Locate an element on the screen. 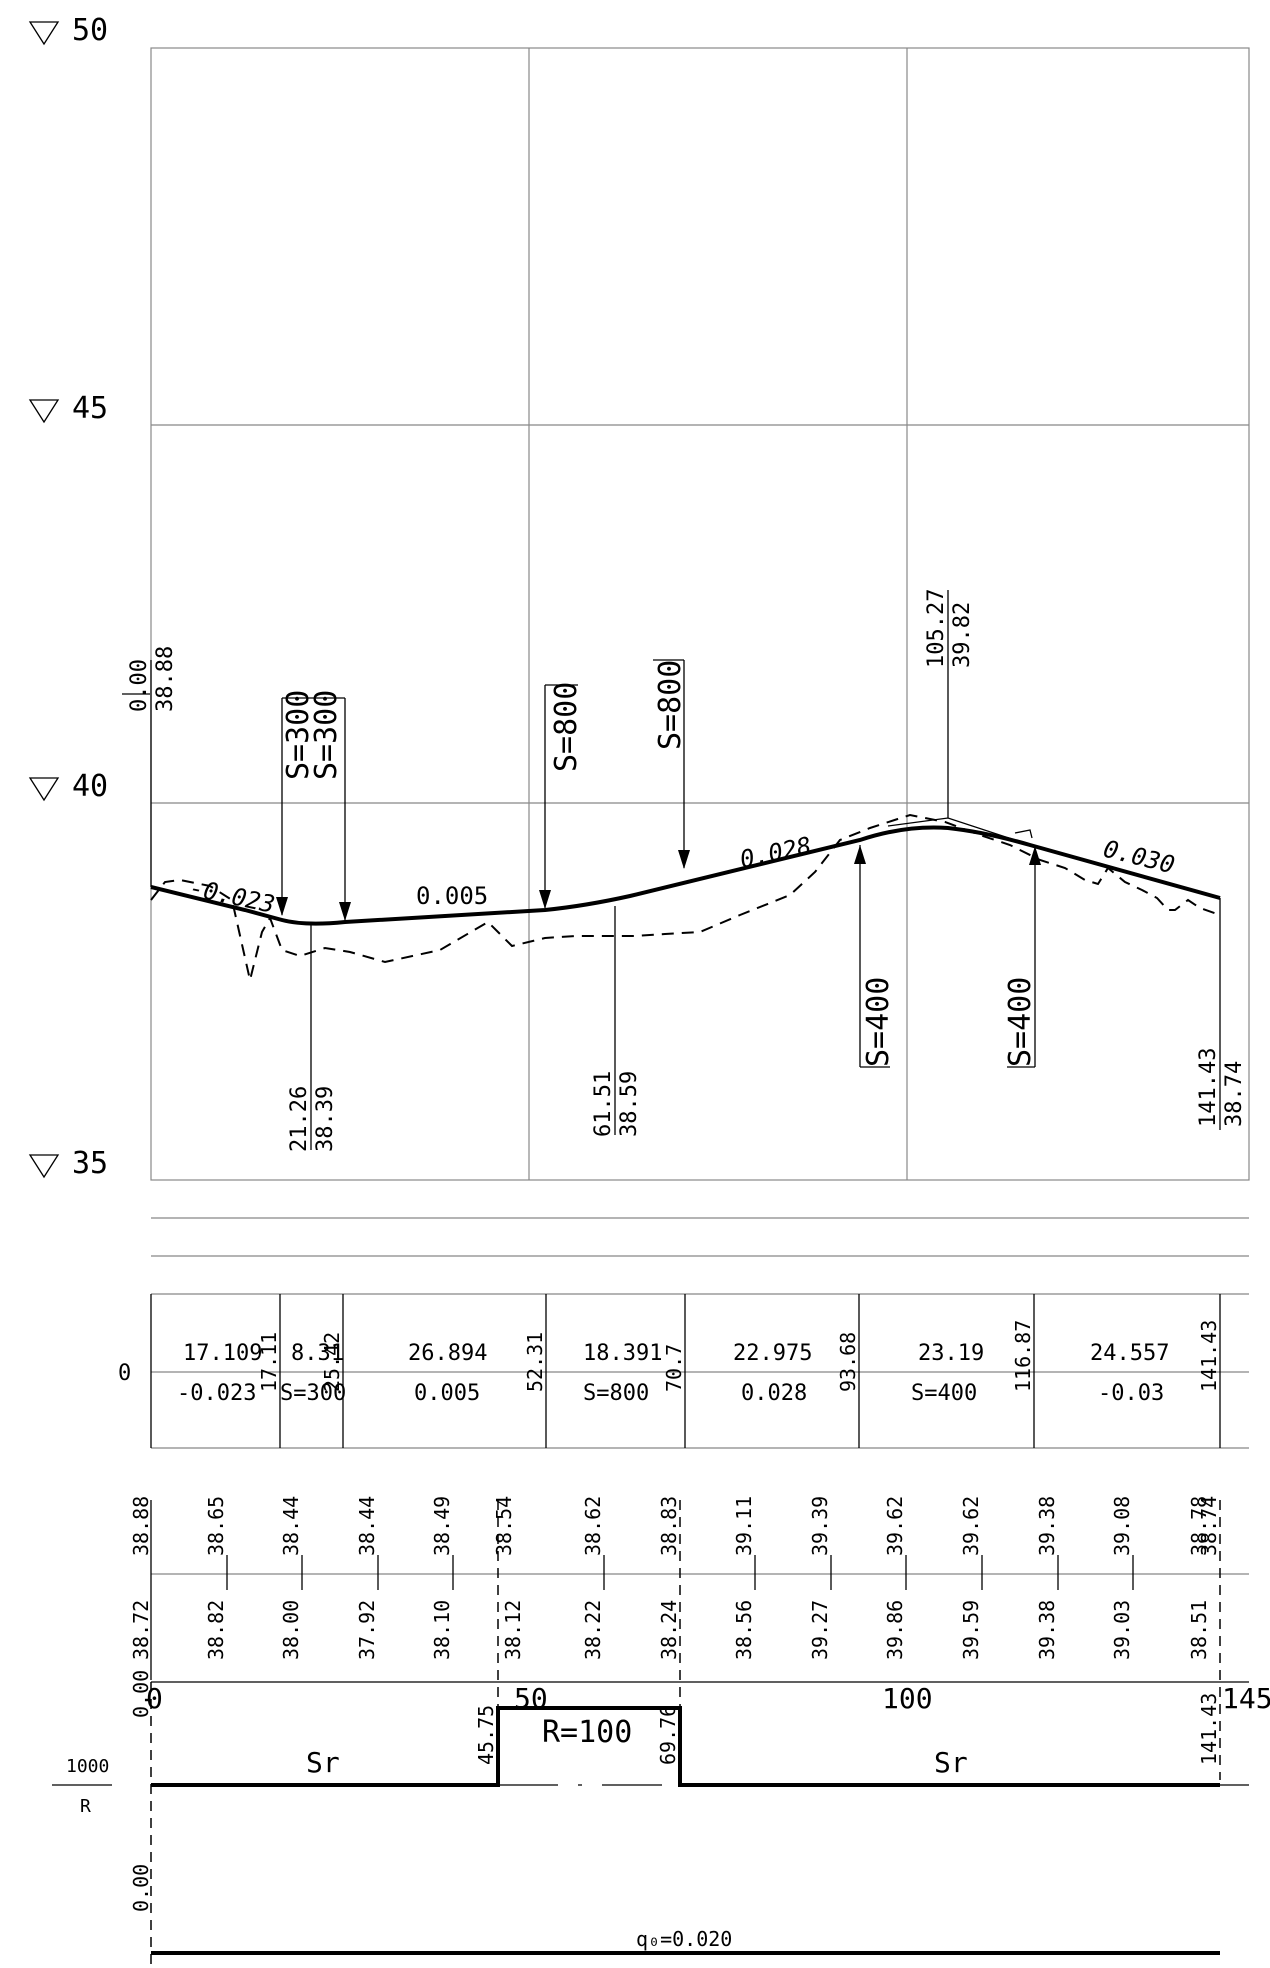 The image size is (1270, 1968). key-point-start: 0.00 38.88 is located at coordinates (150, 766).